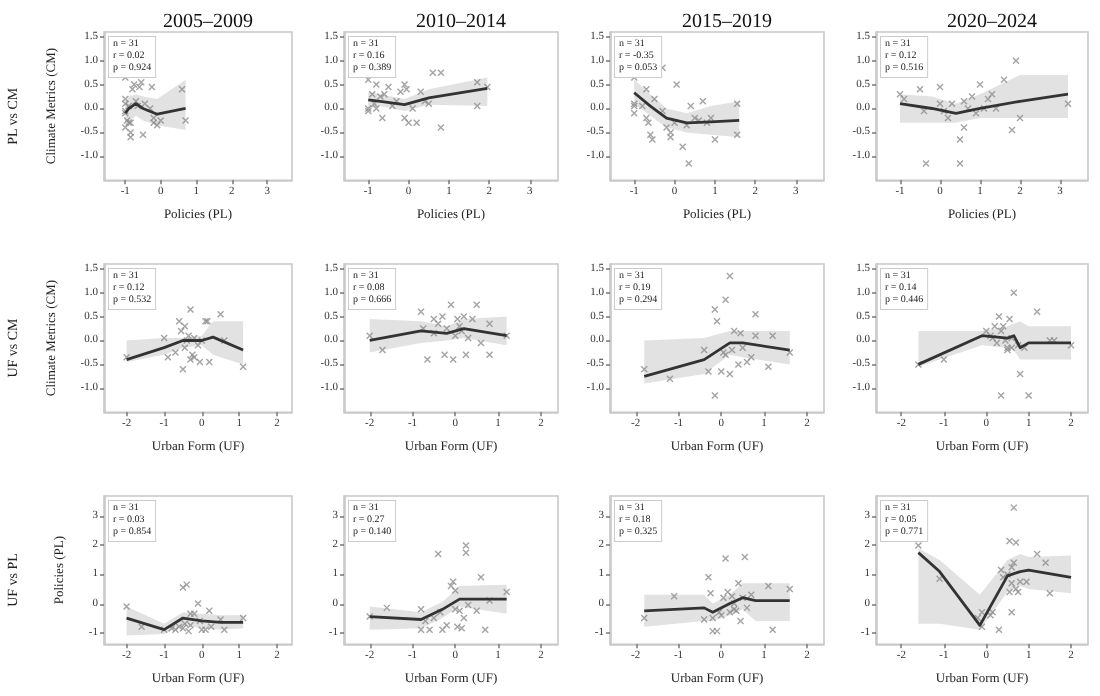 Image resolution: width=1100 pixels, height=696 pixels. Describe the element at coordinates (461, 22) in the screenshot. I see `chart-title: 2010–2014` at that location.